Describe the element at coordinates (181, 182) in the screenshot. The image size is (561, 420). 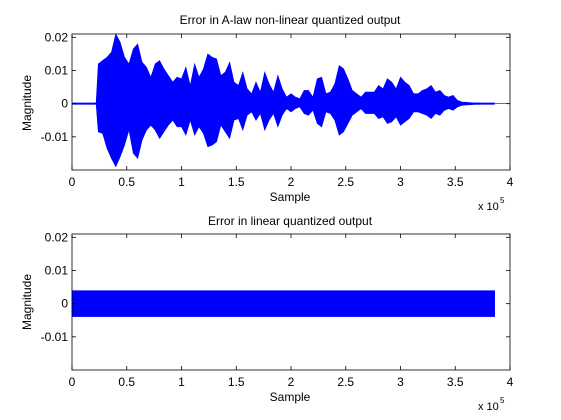
I see `x-tick-label-a-law: 1` at that location.